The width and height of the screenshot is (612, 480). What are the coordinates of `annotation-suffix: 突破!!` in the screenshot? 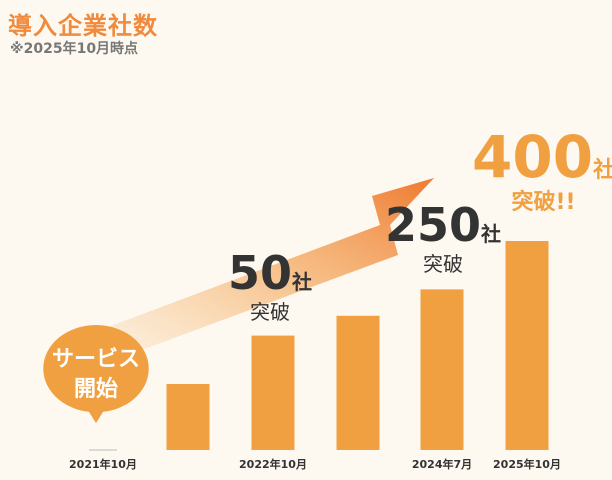 It's located at (543, 202).